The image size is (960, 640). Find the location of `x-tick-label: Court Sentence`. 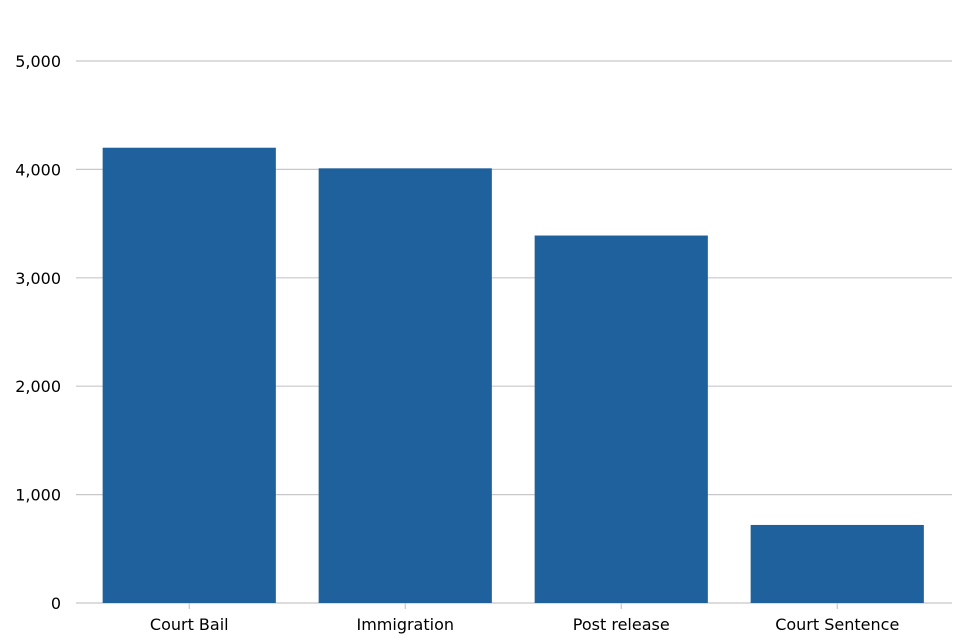

x-tick-label: Court Sentence is located at coordinates (837, 624).